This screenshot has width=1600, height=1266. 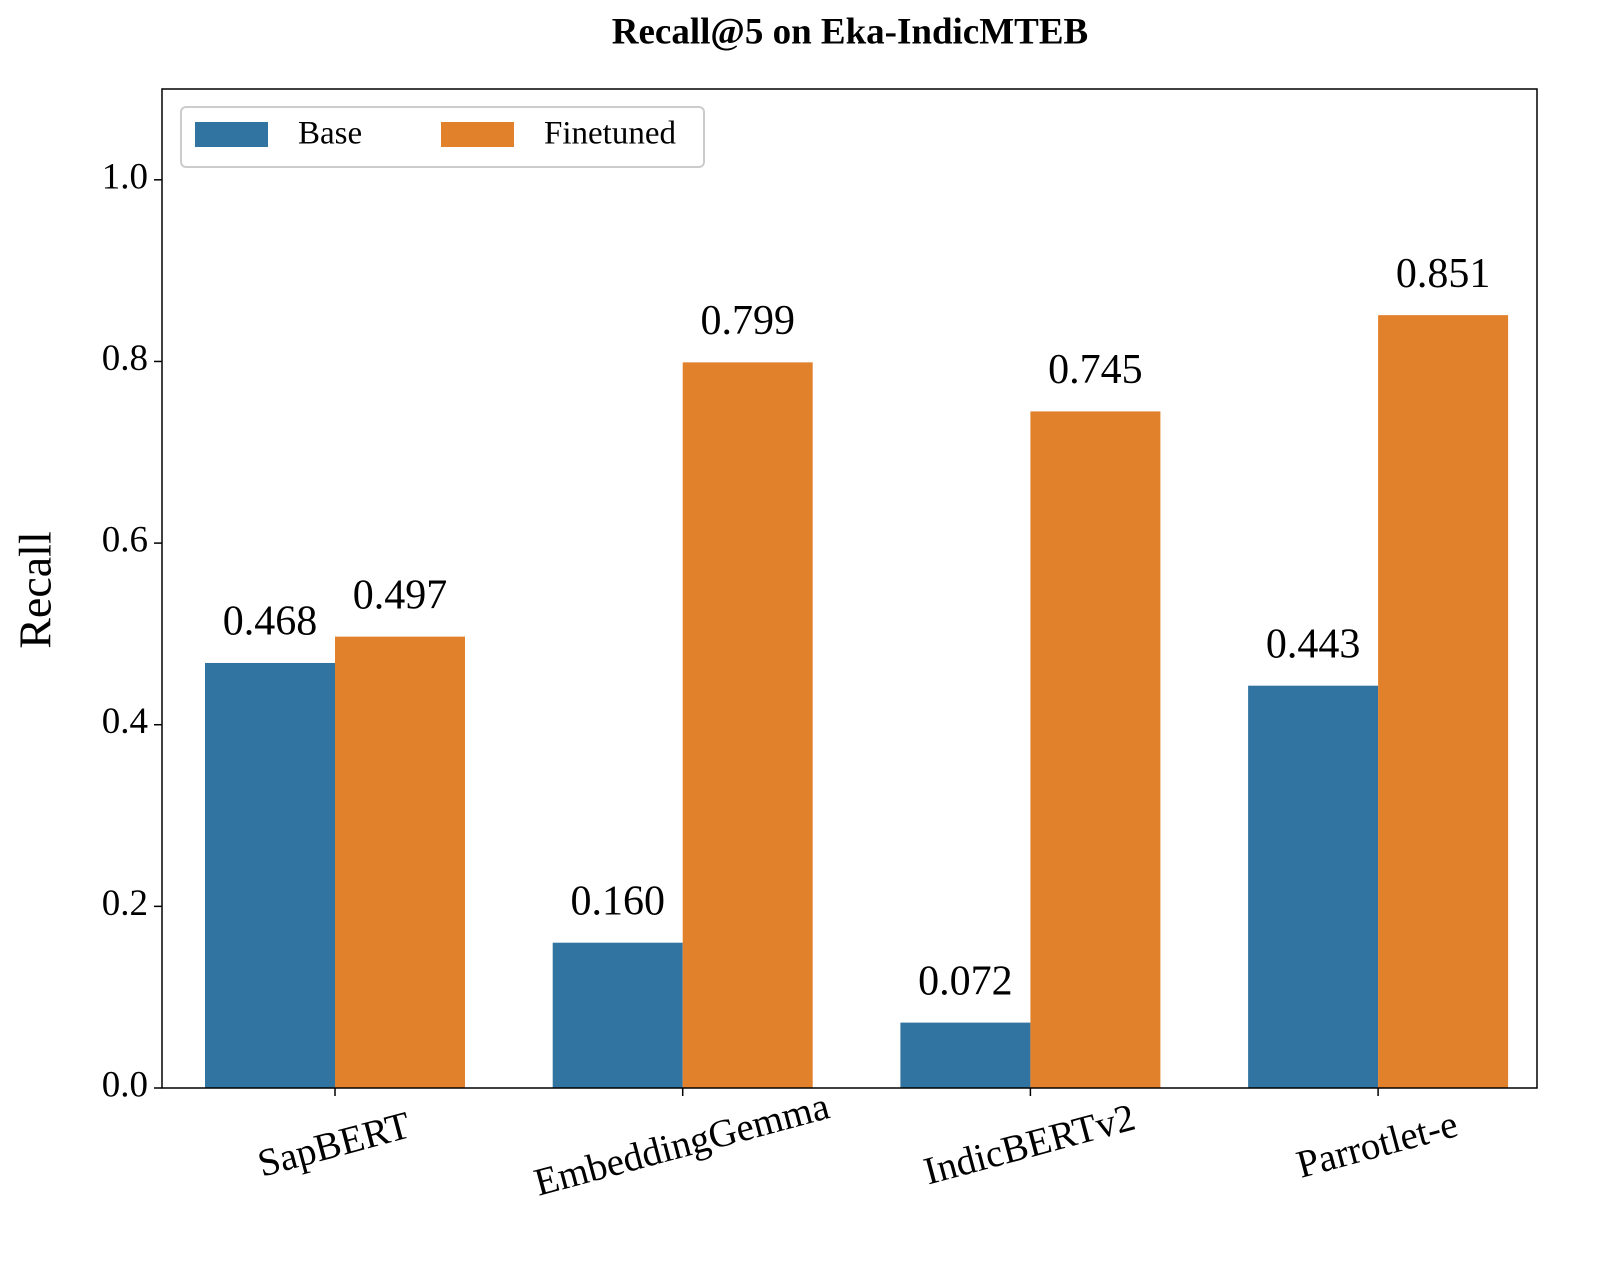 I want to click on y-tick-label: 0.8, so click(x=125, y=358).